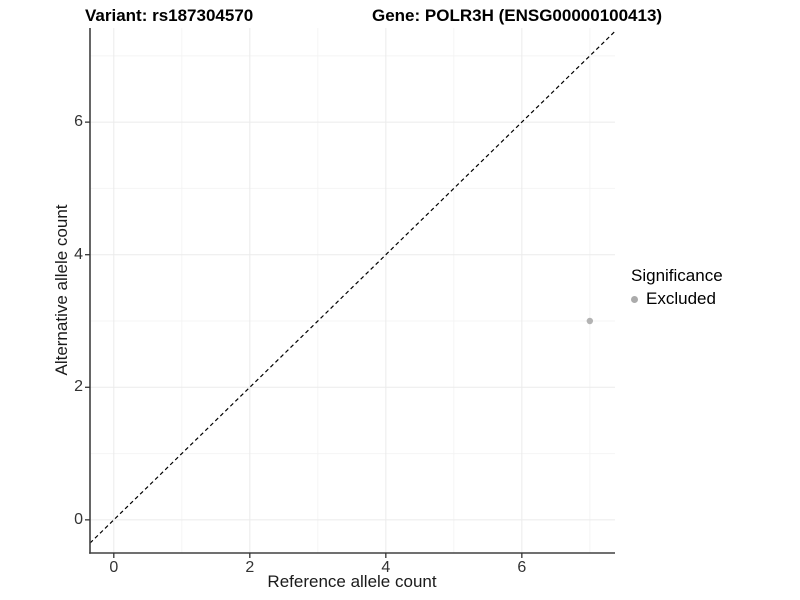 The width and height of the screenshot is (800, 600). Describe the element at coordinates (681, 298) in the screenshot. I see `legend-item-label: Excluded` at that location.